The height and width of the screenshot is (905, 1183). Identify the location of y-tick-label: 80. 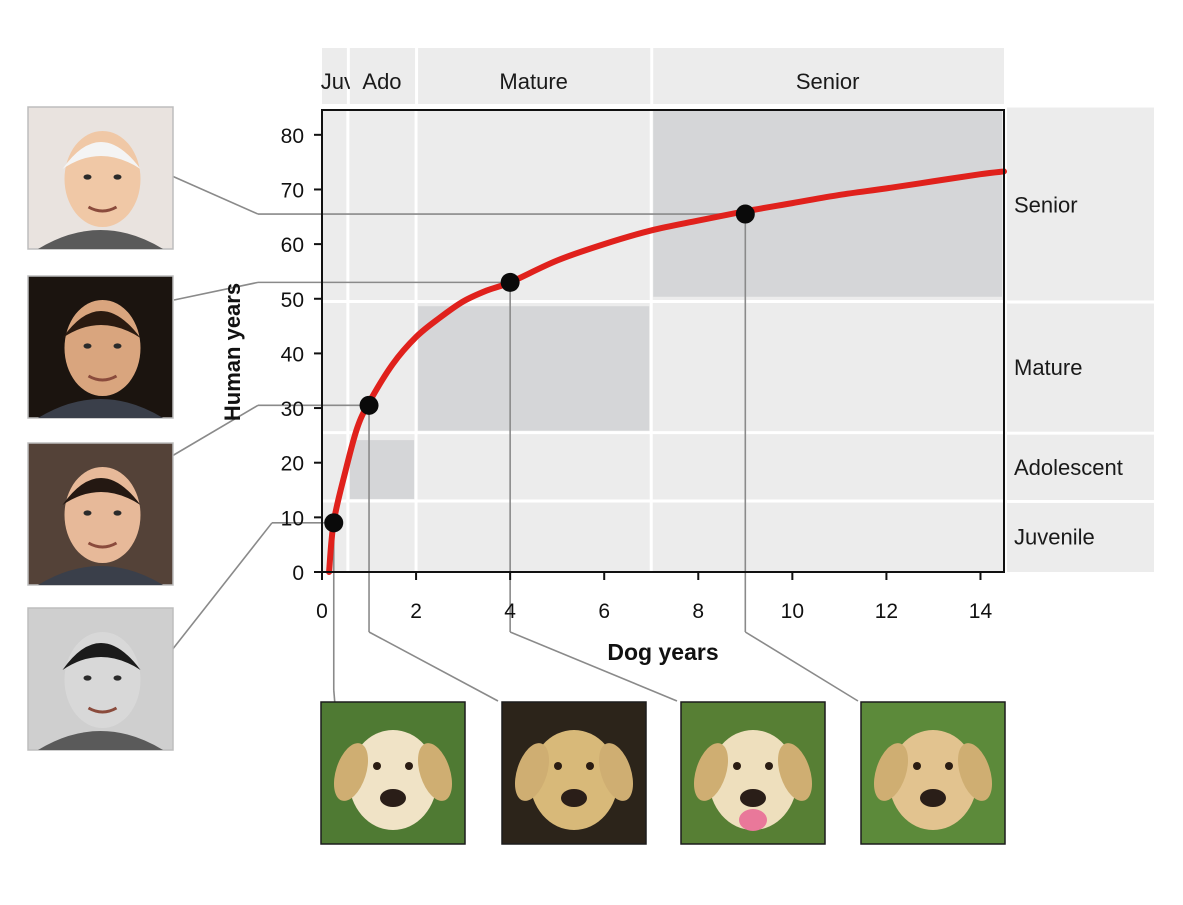
(292, 136).